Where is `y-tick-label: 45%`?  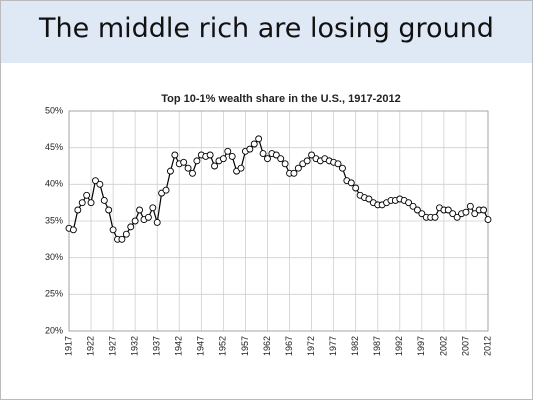
y-tick-label: 45% is located at coordinates (54, 147).